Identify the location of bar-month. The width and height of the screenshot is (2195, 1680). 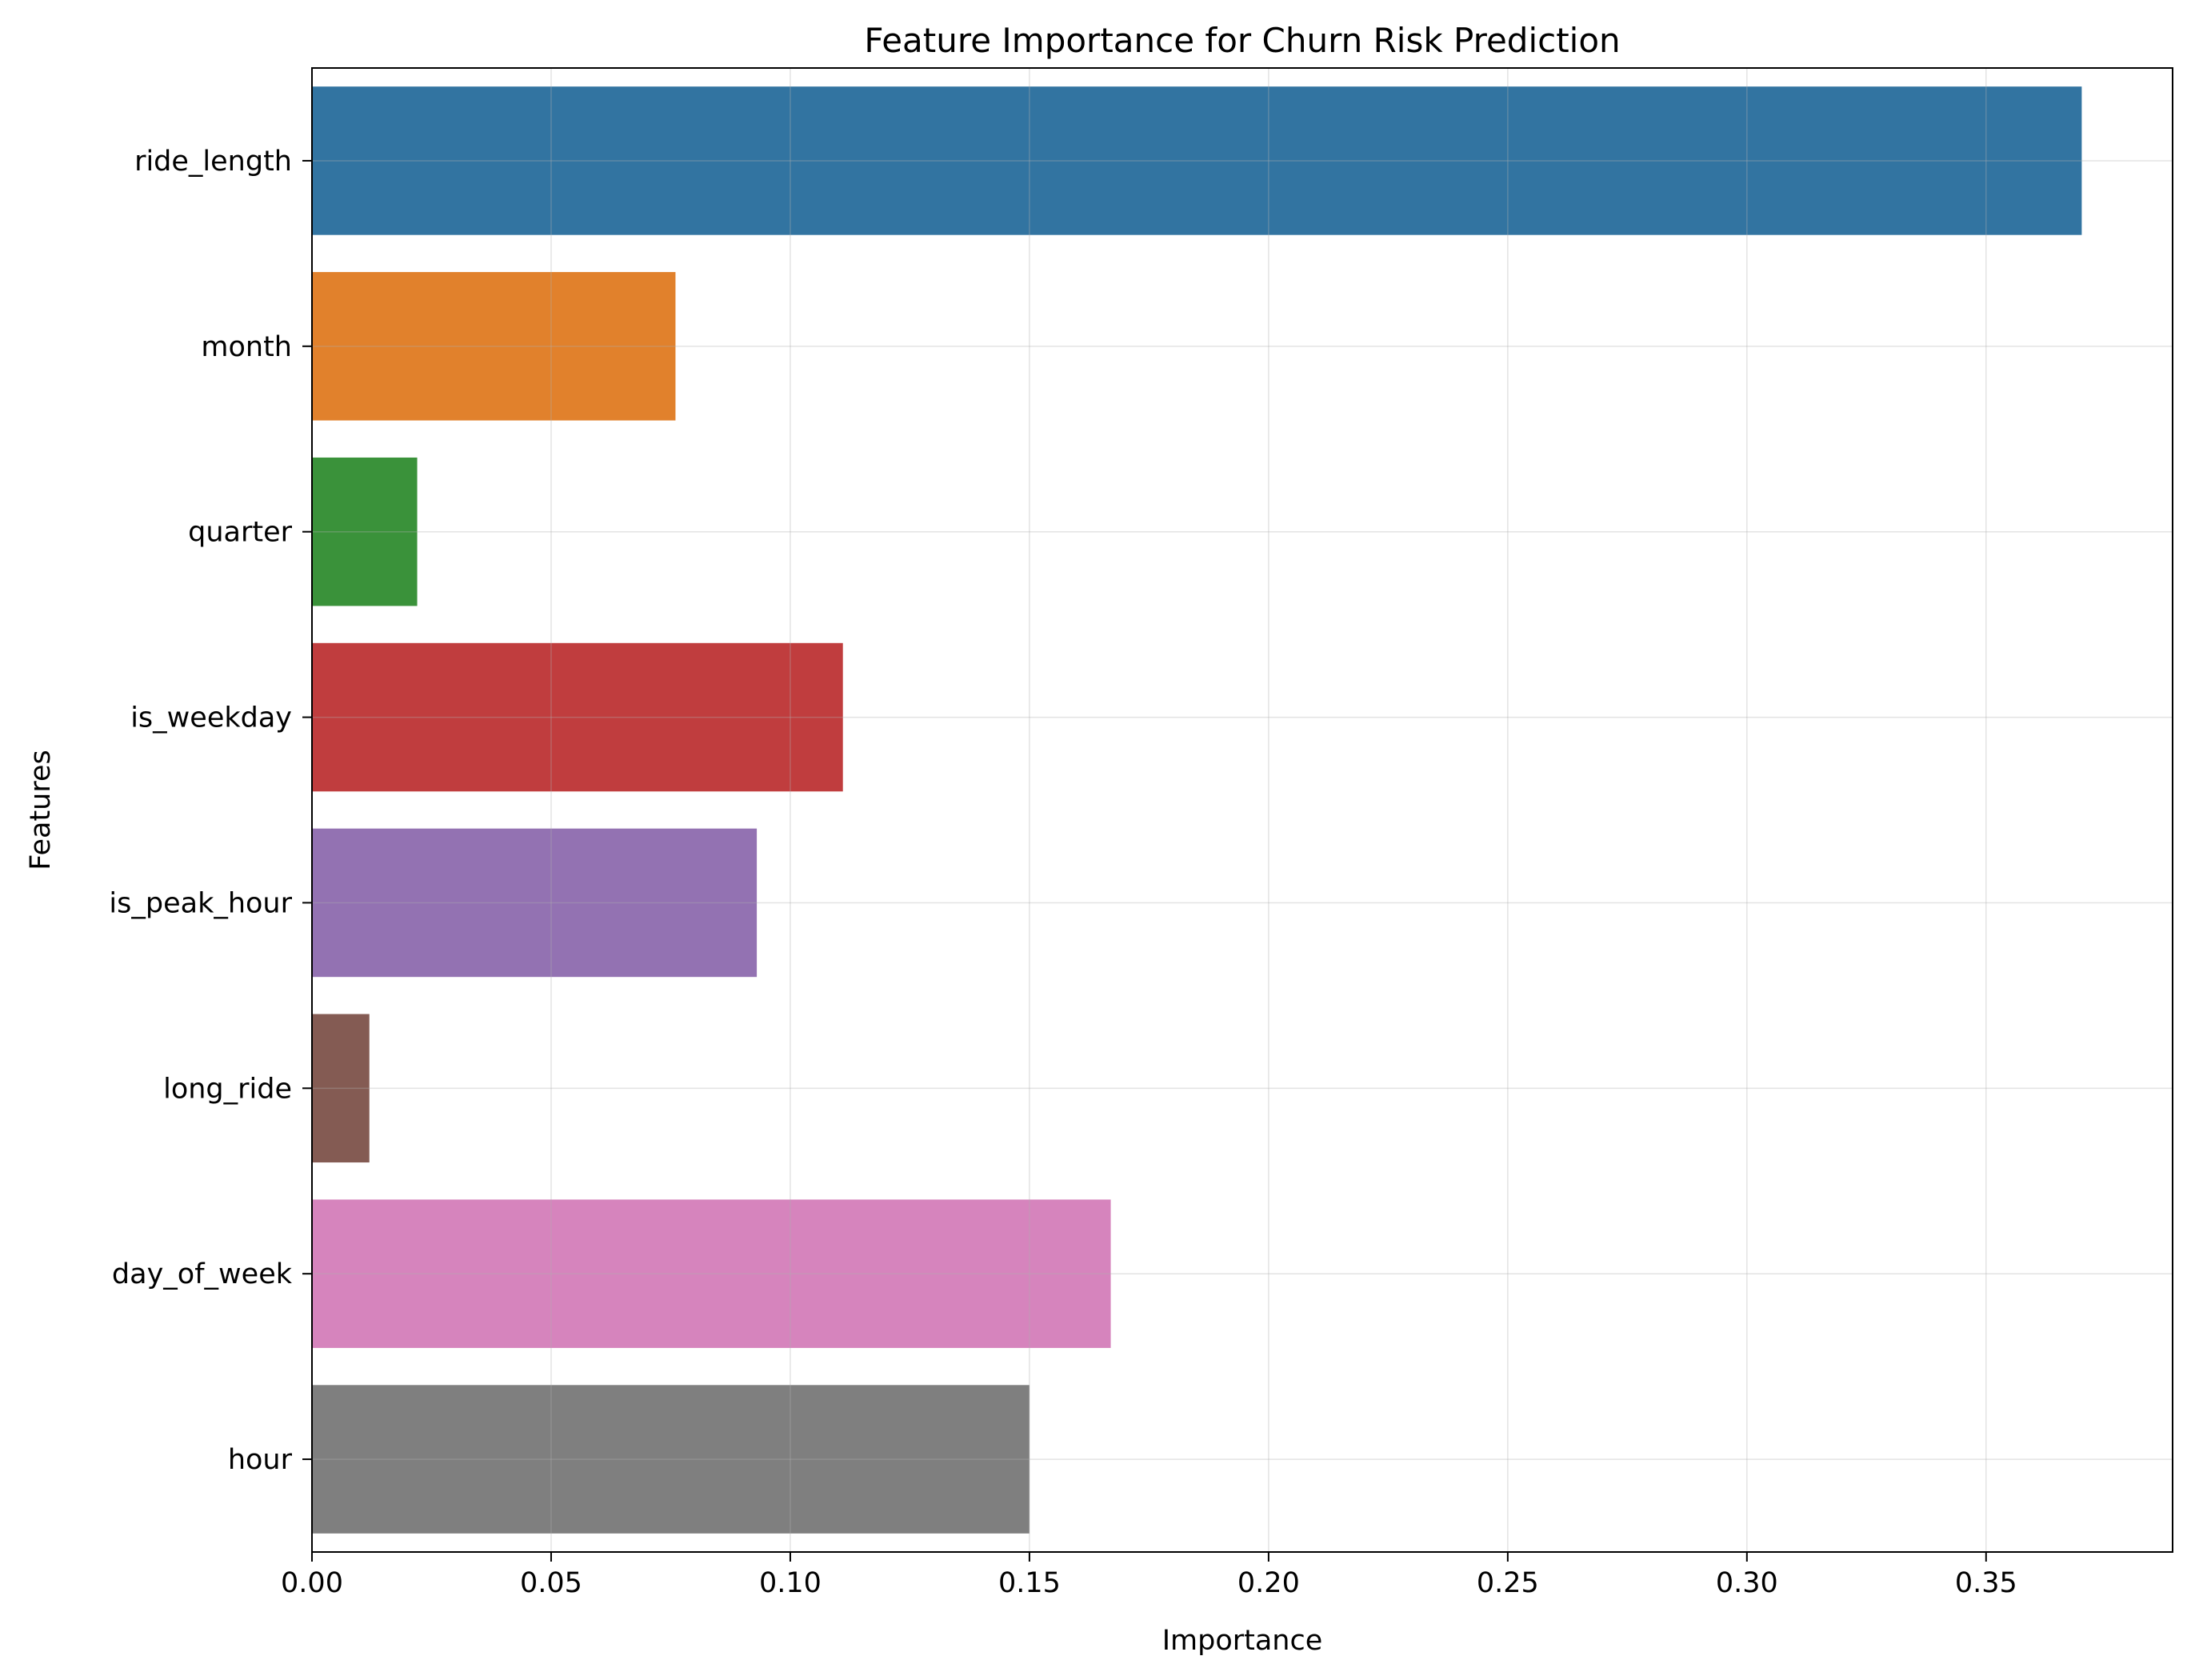
(494, 346).